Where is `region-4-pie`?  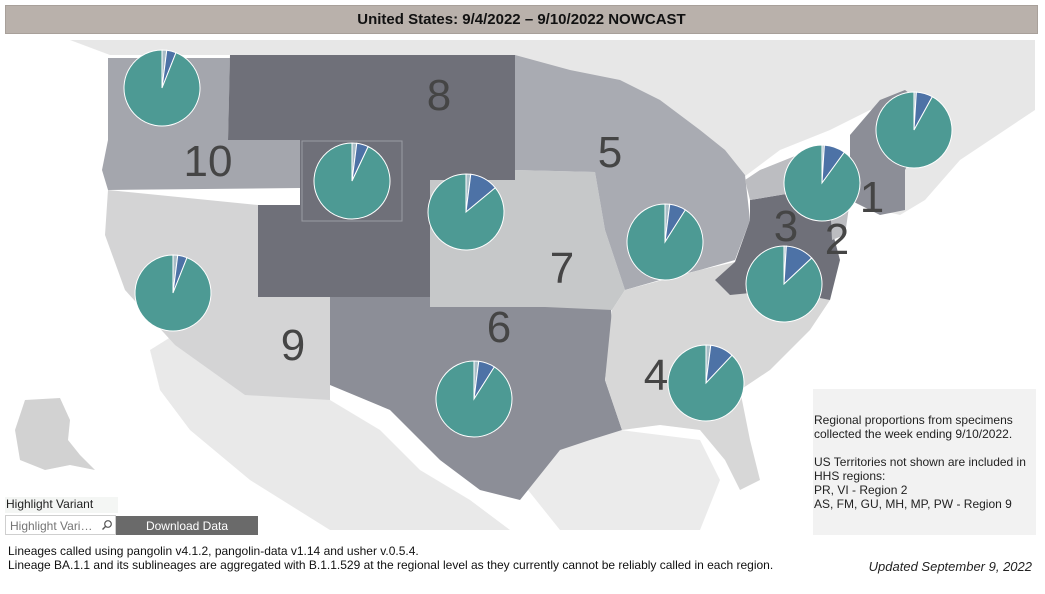
region-4-pie is located at coordinates (706, 383).